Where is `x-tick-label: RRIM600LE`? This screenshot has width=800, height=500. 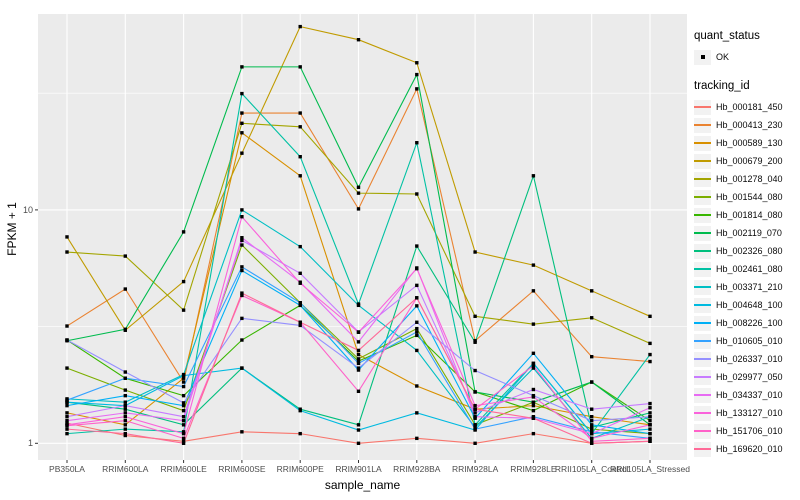 x-tick-label: RRIM600LE is located at coordinates (183, 469).